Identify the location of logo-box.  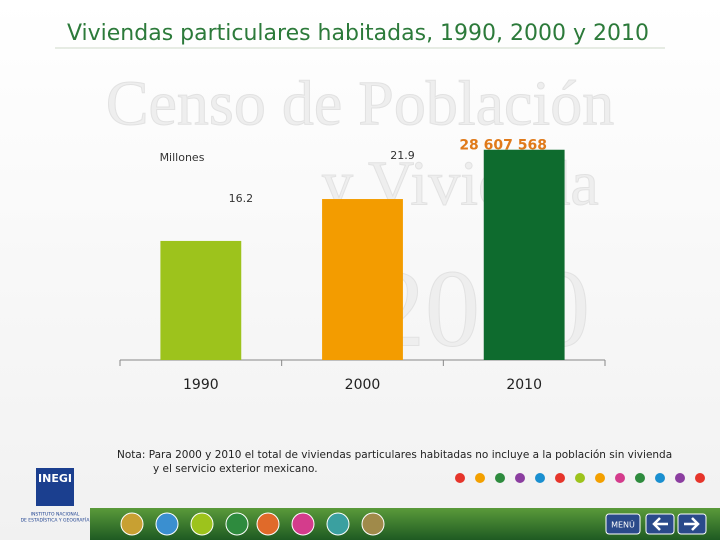
(55, 487).